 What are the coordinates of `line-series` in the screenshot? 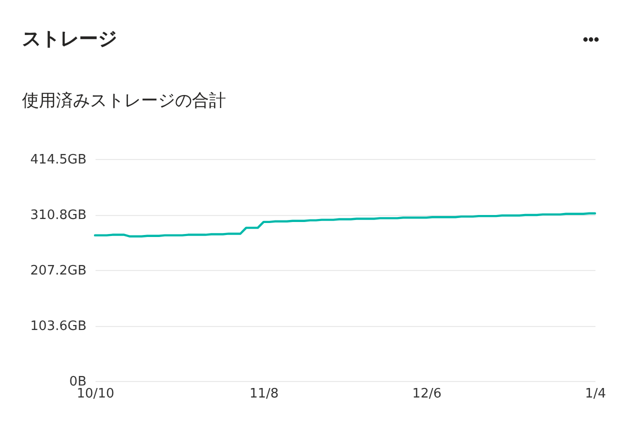 It's located at (345, 225).